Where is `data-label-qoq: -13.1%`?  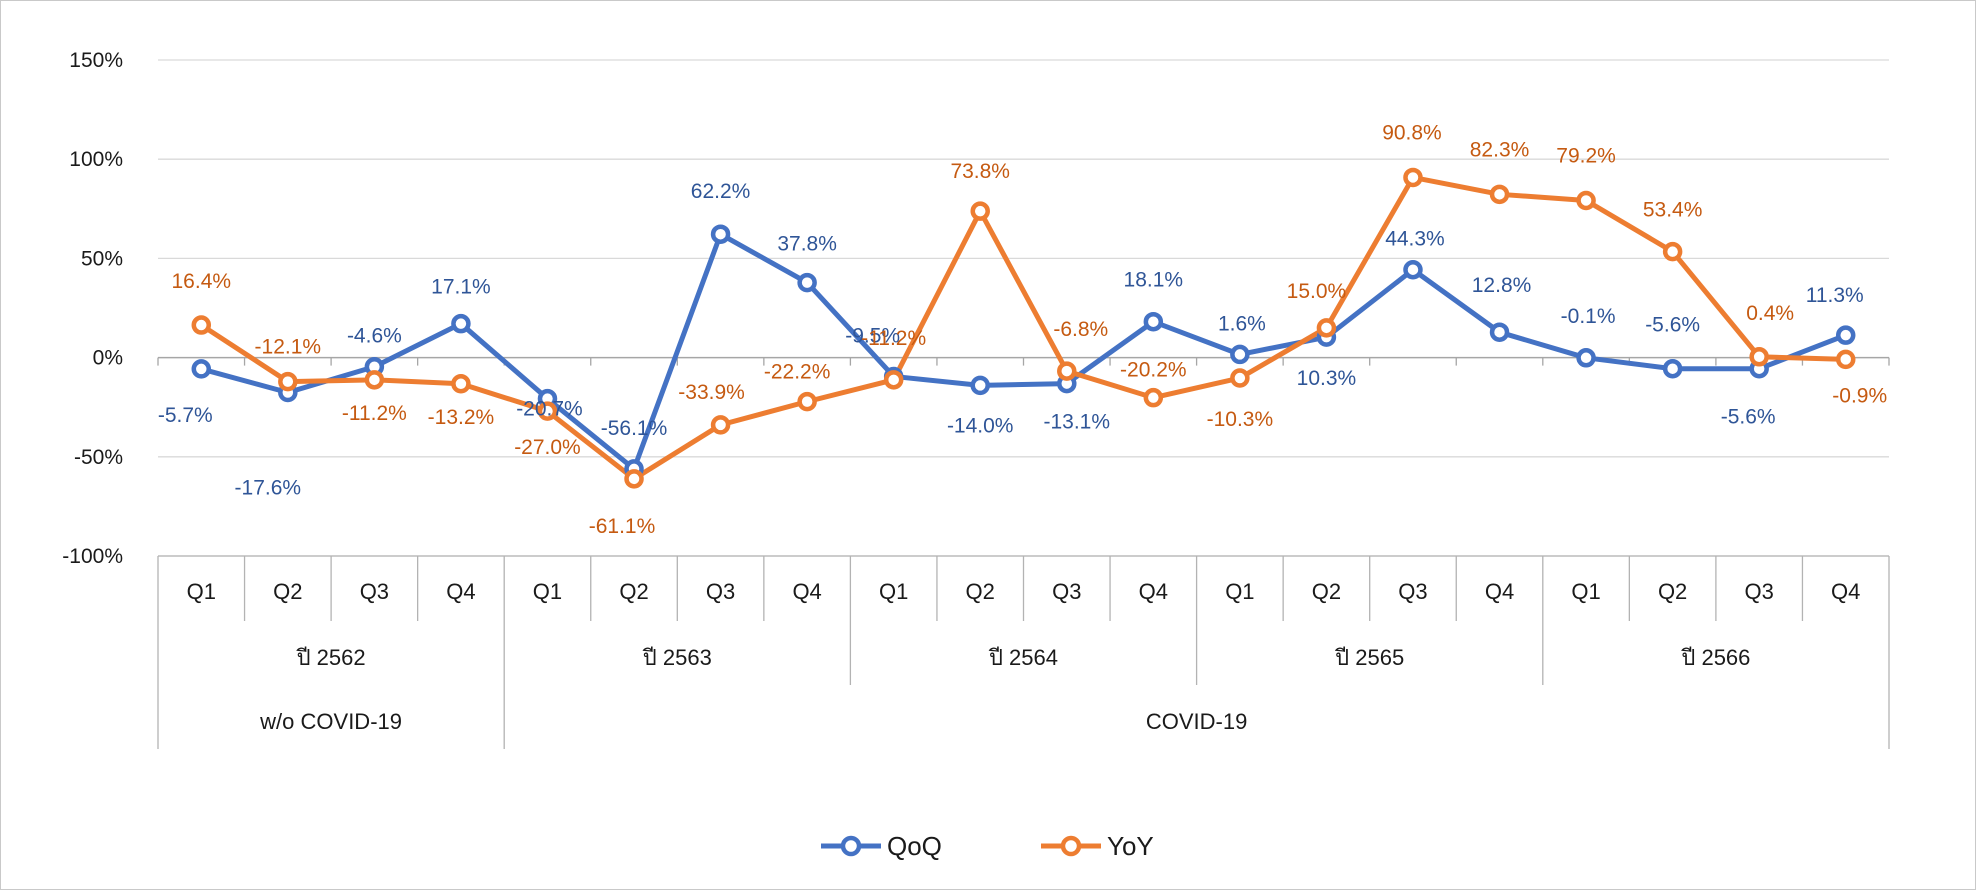 data-label-qoq: -13.1% is located at coordinates (1077, 422).